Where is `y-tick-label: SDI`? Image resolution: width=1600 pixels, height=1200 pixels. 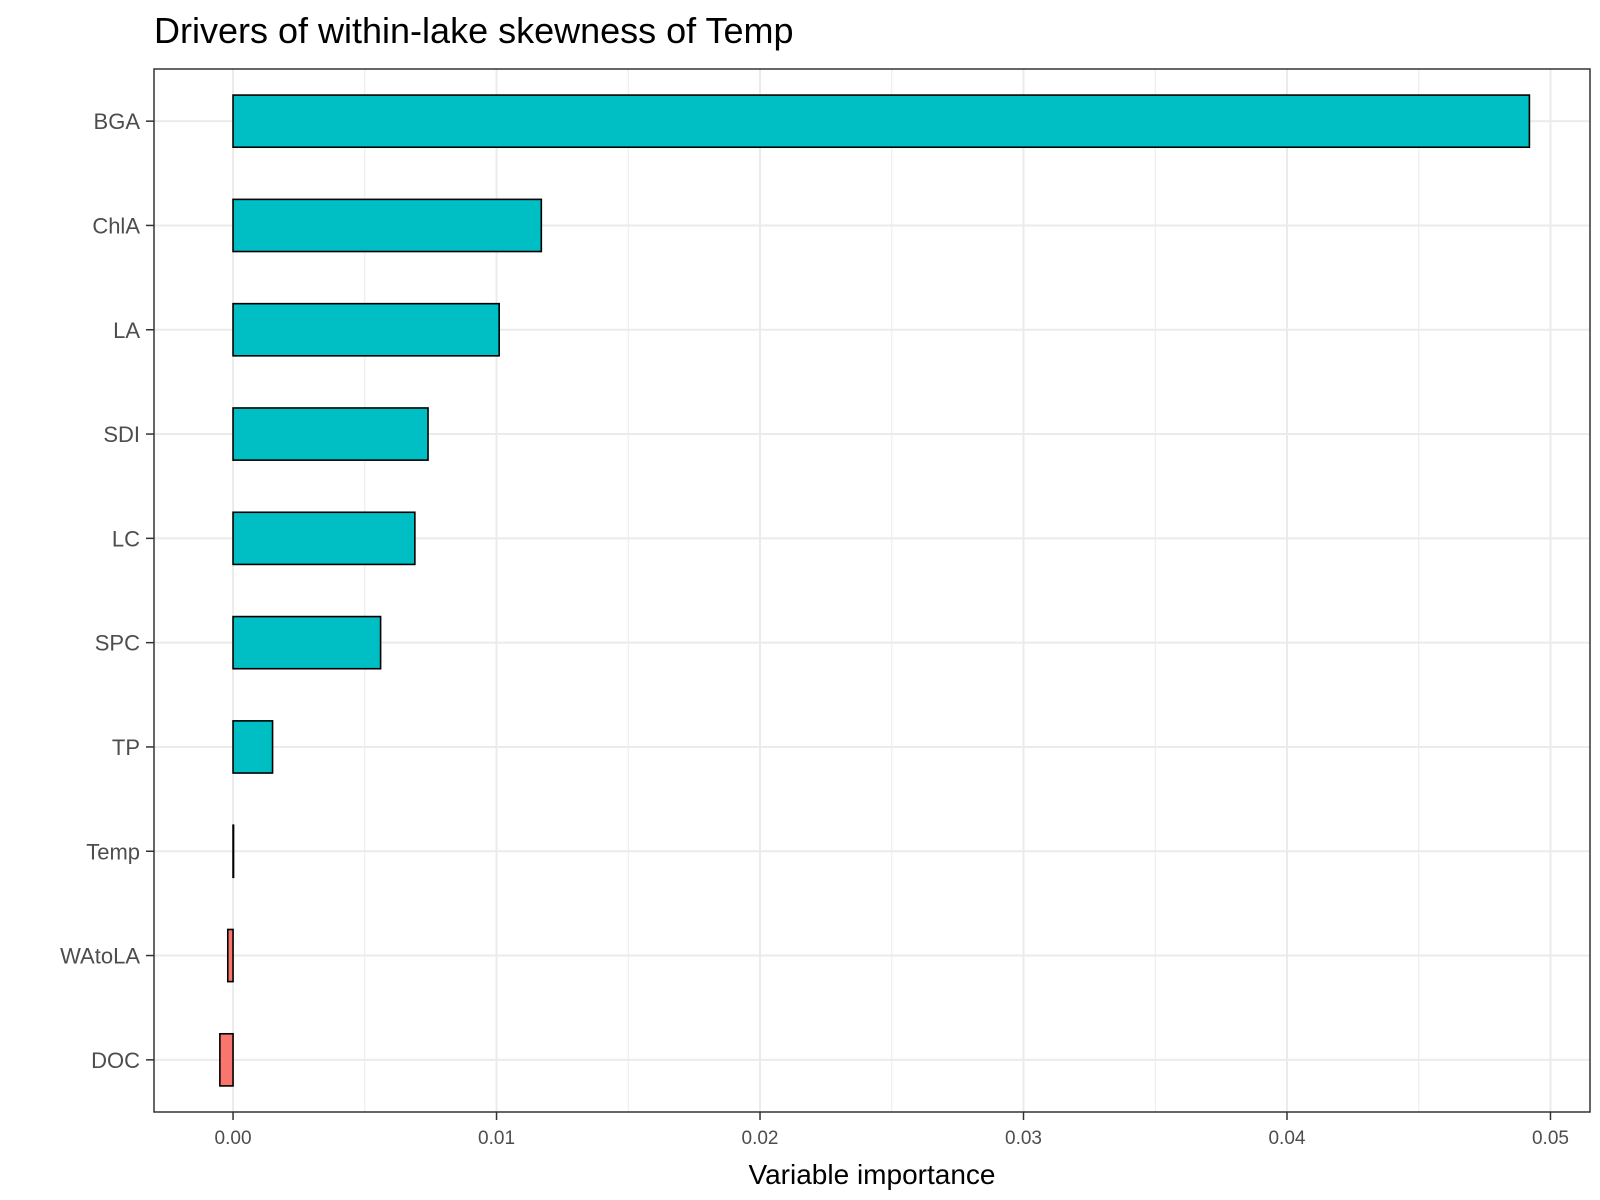
y-tick-label: SDI is located at coordinates (121, 434).